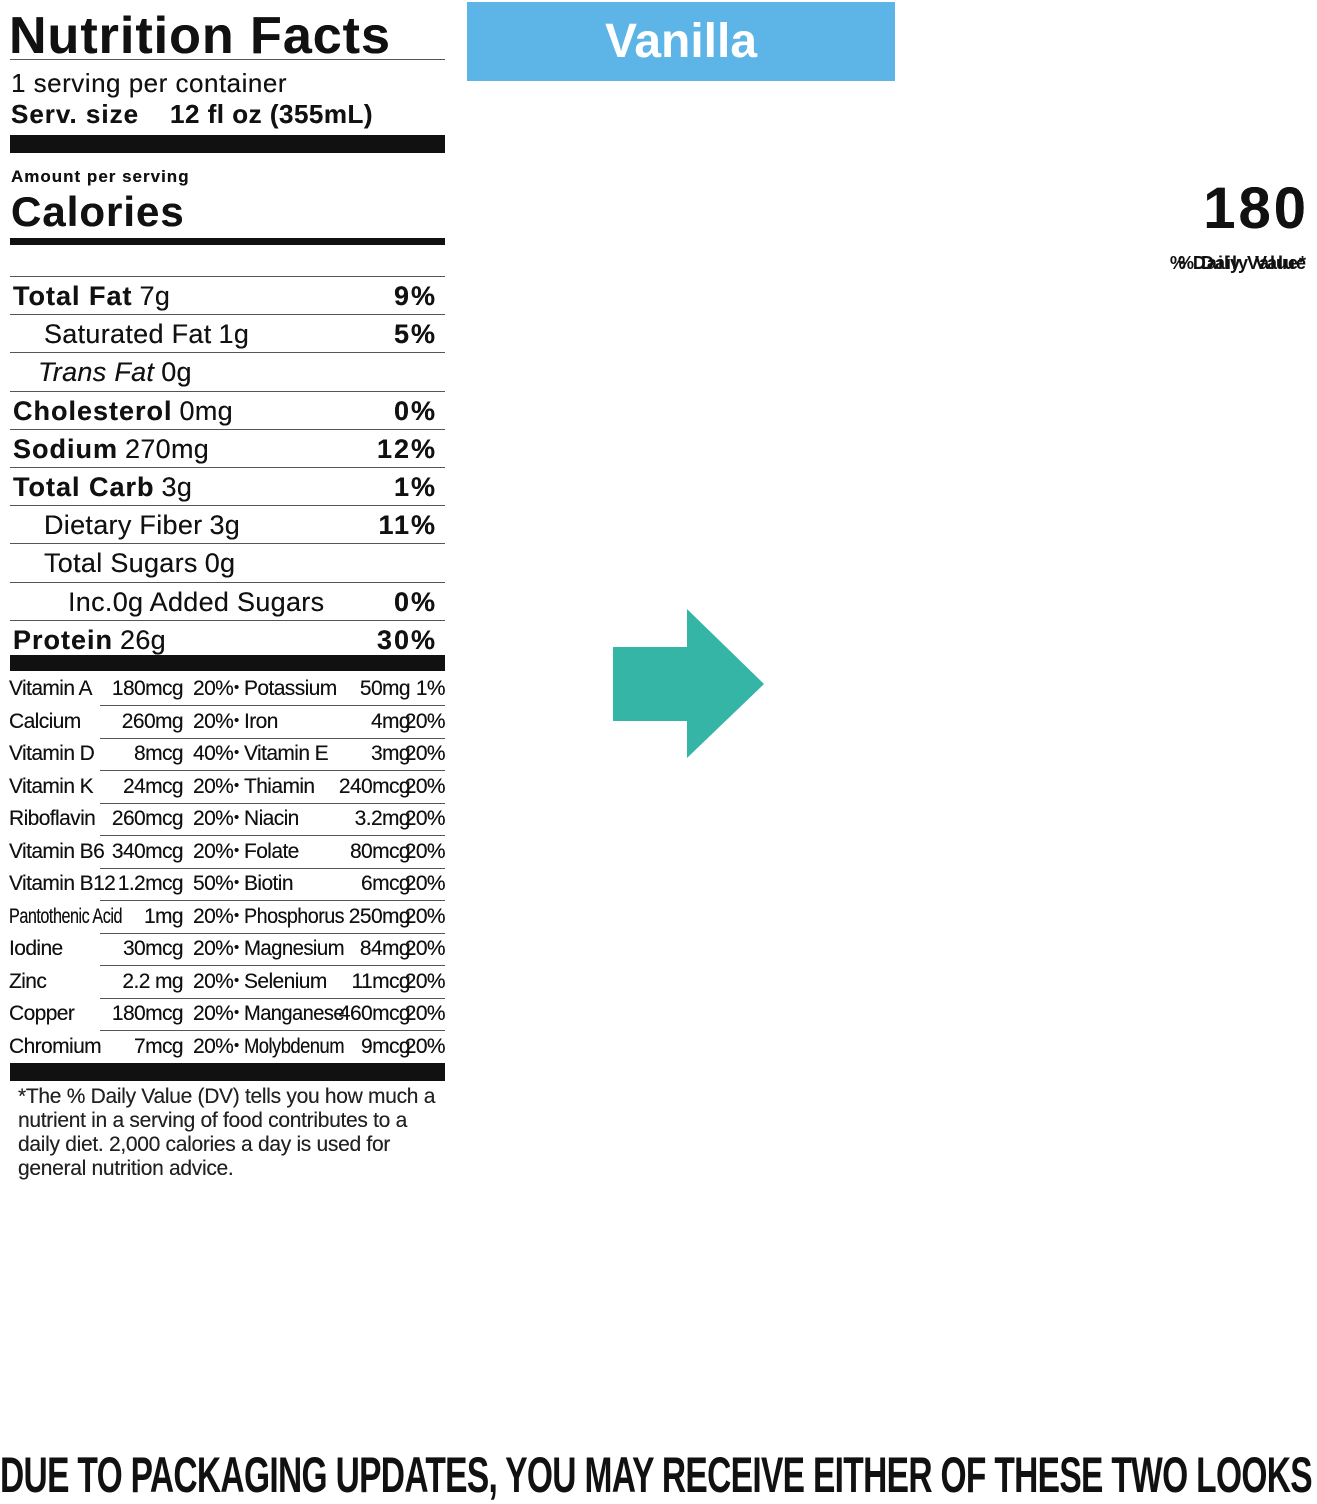  I want to click on vitamin-amount: 260mcg, so click(147, 818).